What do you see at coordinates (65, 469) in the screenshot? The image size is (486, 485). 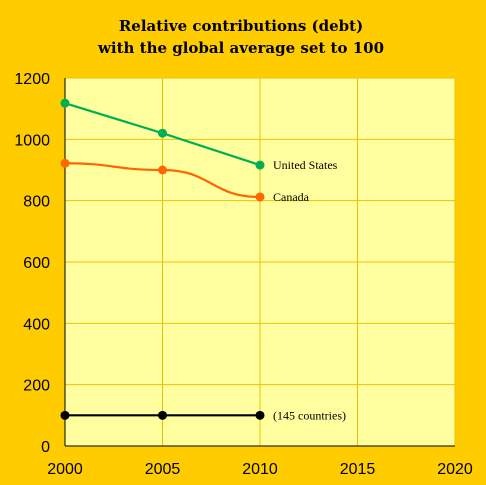 I see `x-tick-label-2000: 2000` at bounding box center [65, 469].